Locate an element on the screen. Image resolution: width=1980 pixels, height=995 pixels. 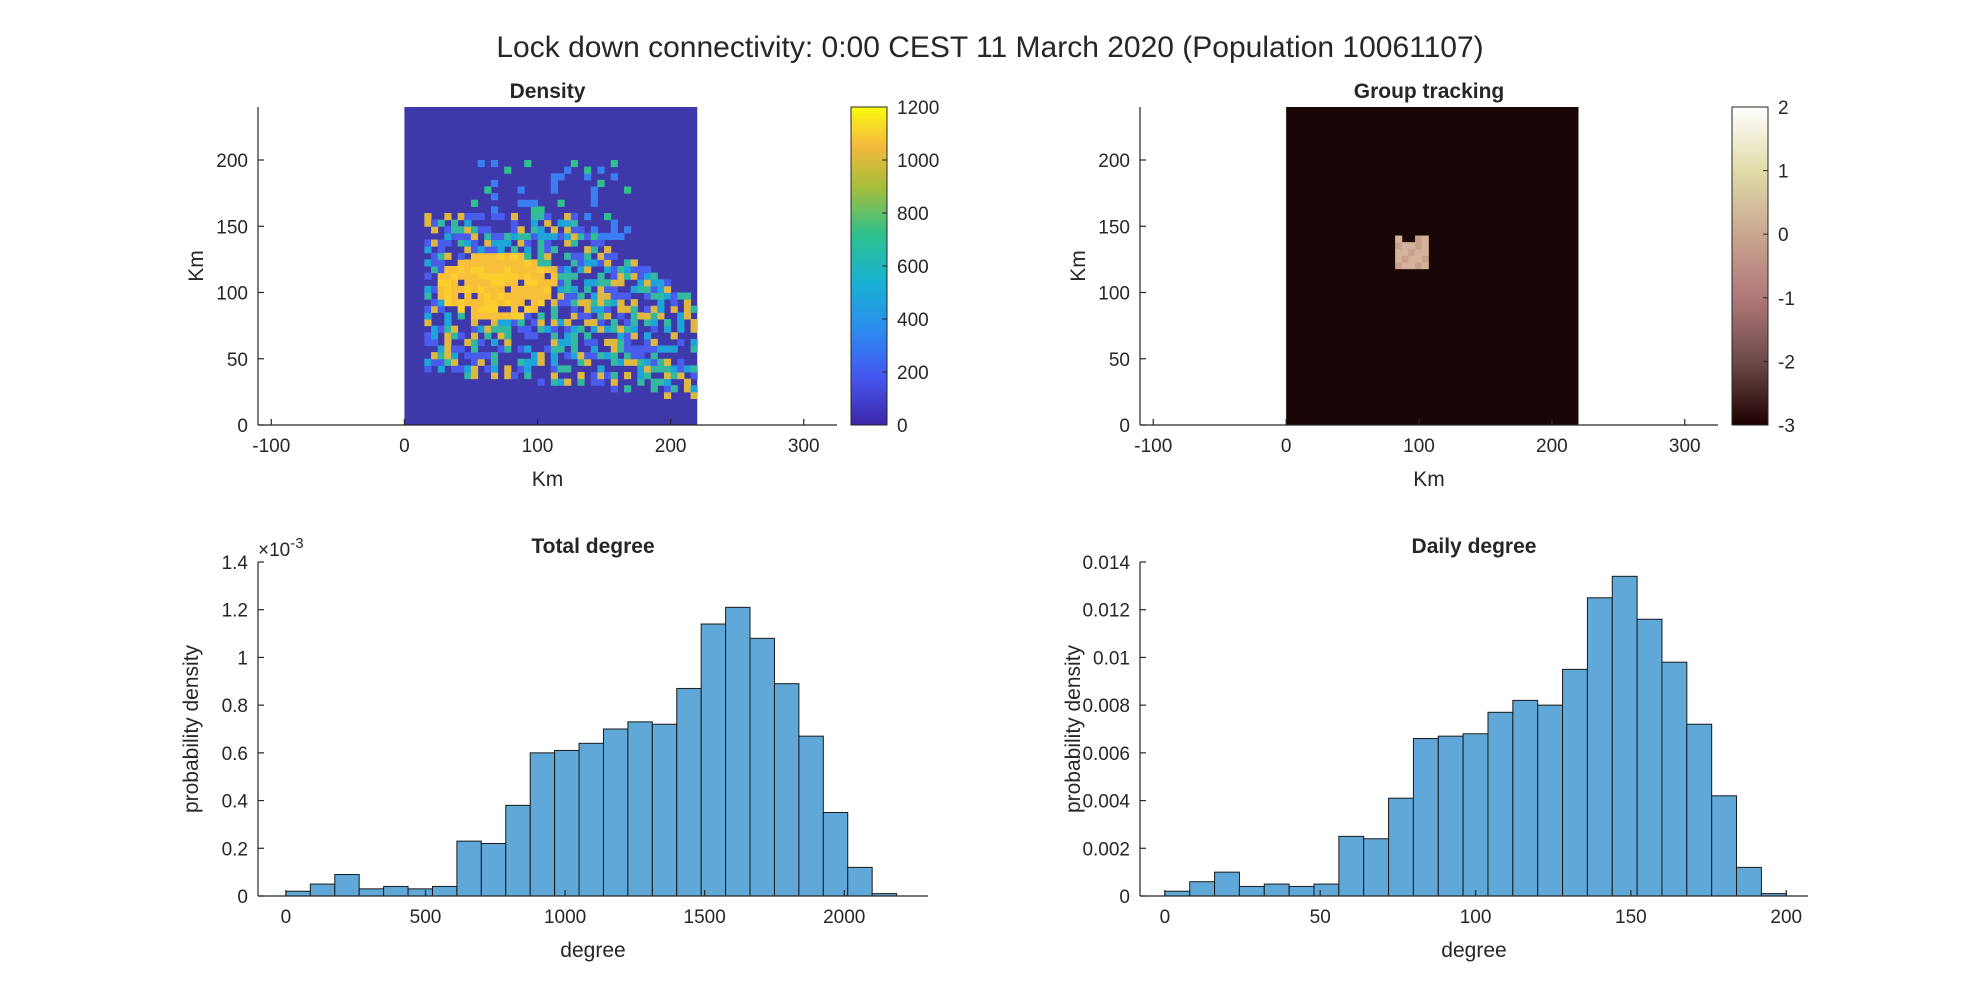
y-tick-label: 50 is located at coordinates (237, 360).